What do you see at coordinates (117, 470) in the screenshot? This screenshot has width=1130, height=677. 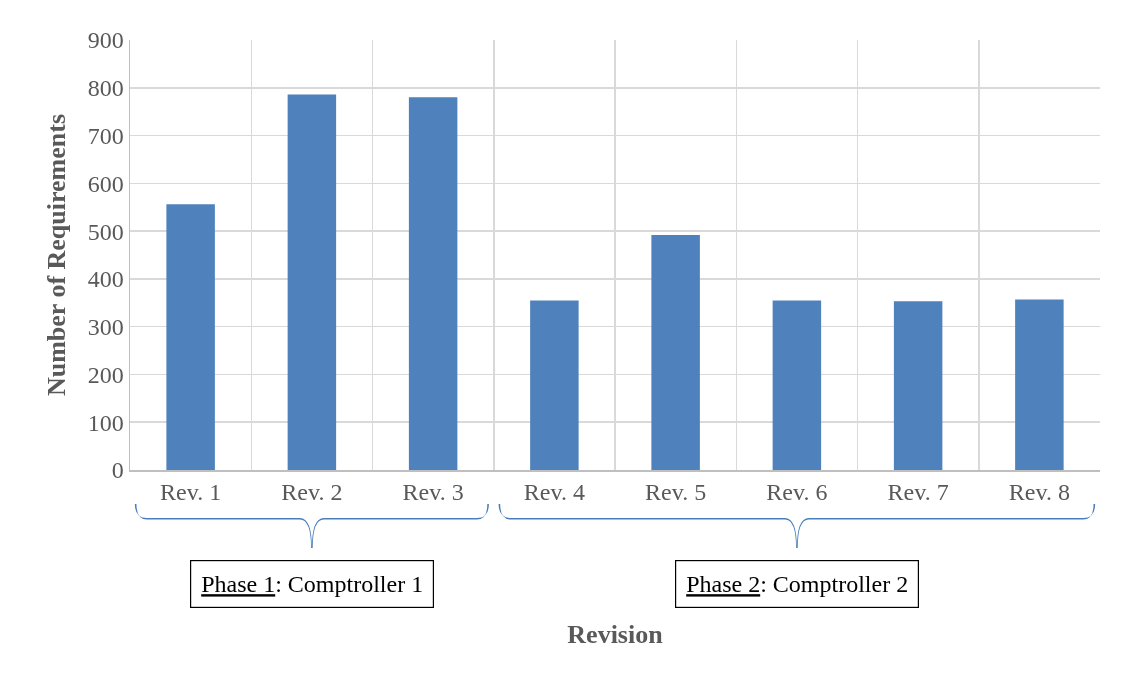 I see `y-tick-label: 0` at bounding box center [117, 470].